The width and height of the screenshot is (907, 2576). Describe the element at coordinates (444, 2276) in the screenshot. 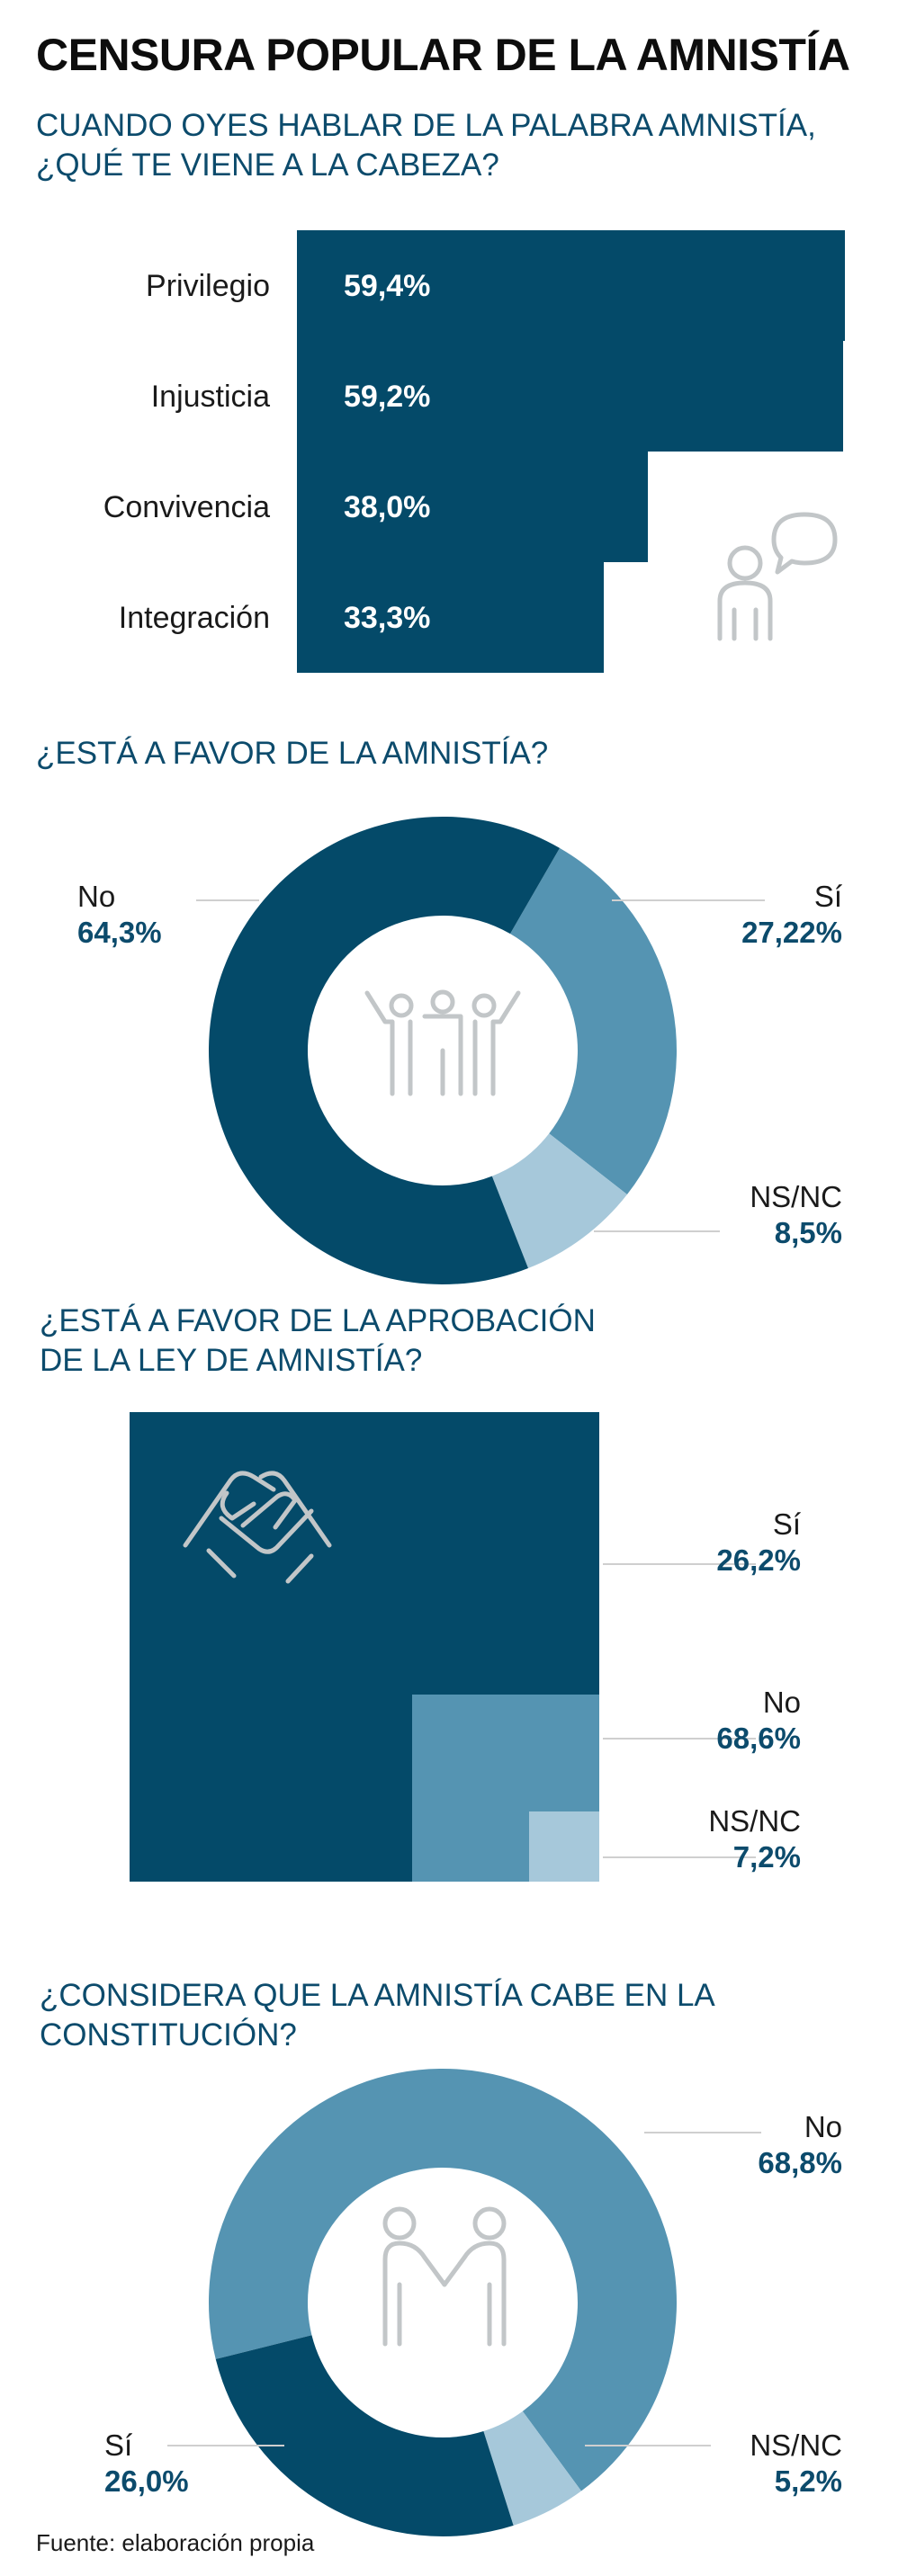

I see `handshake-icon` at that location.